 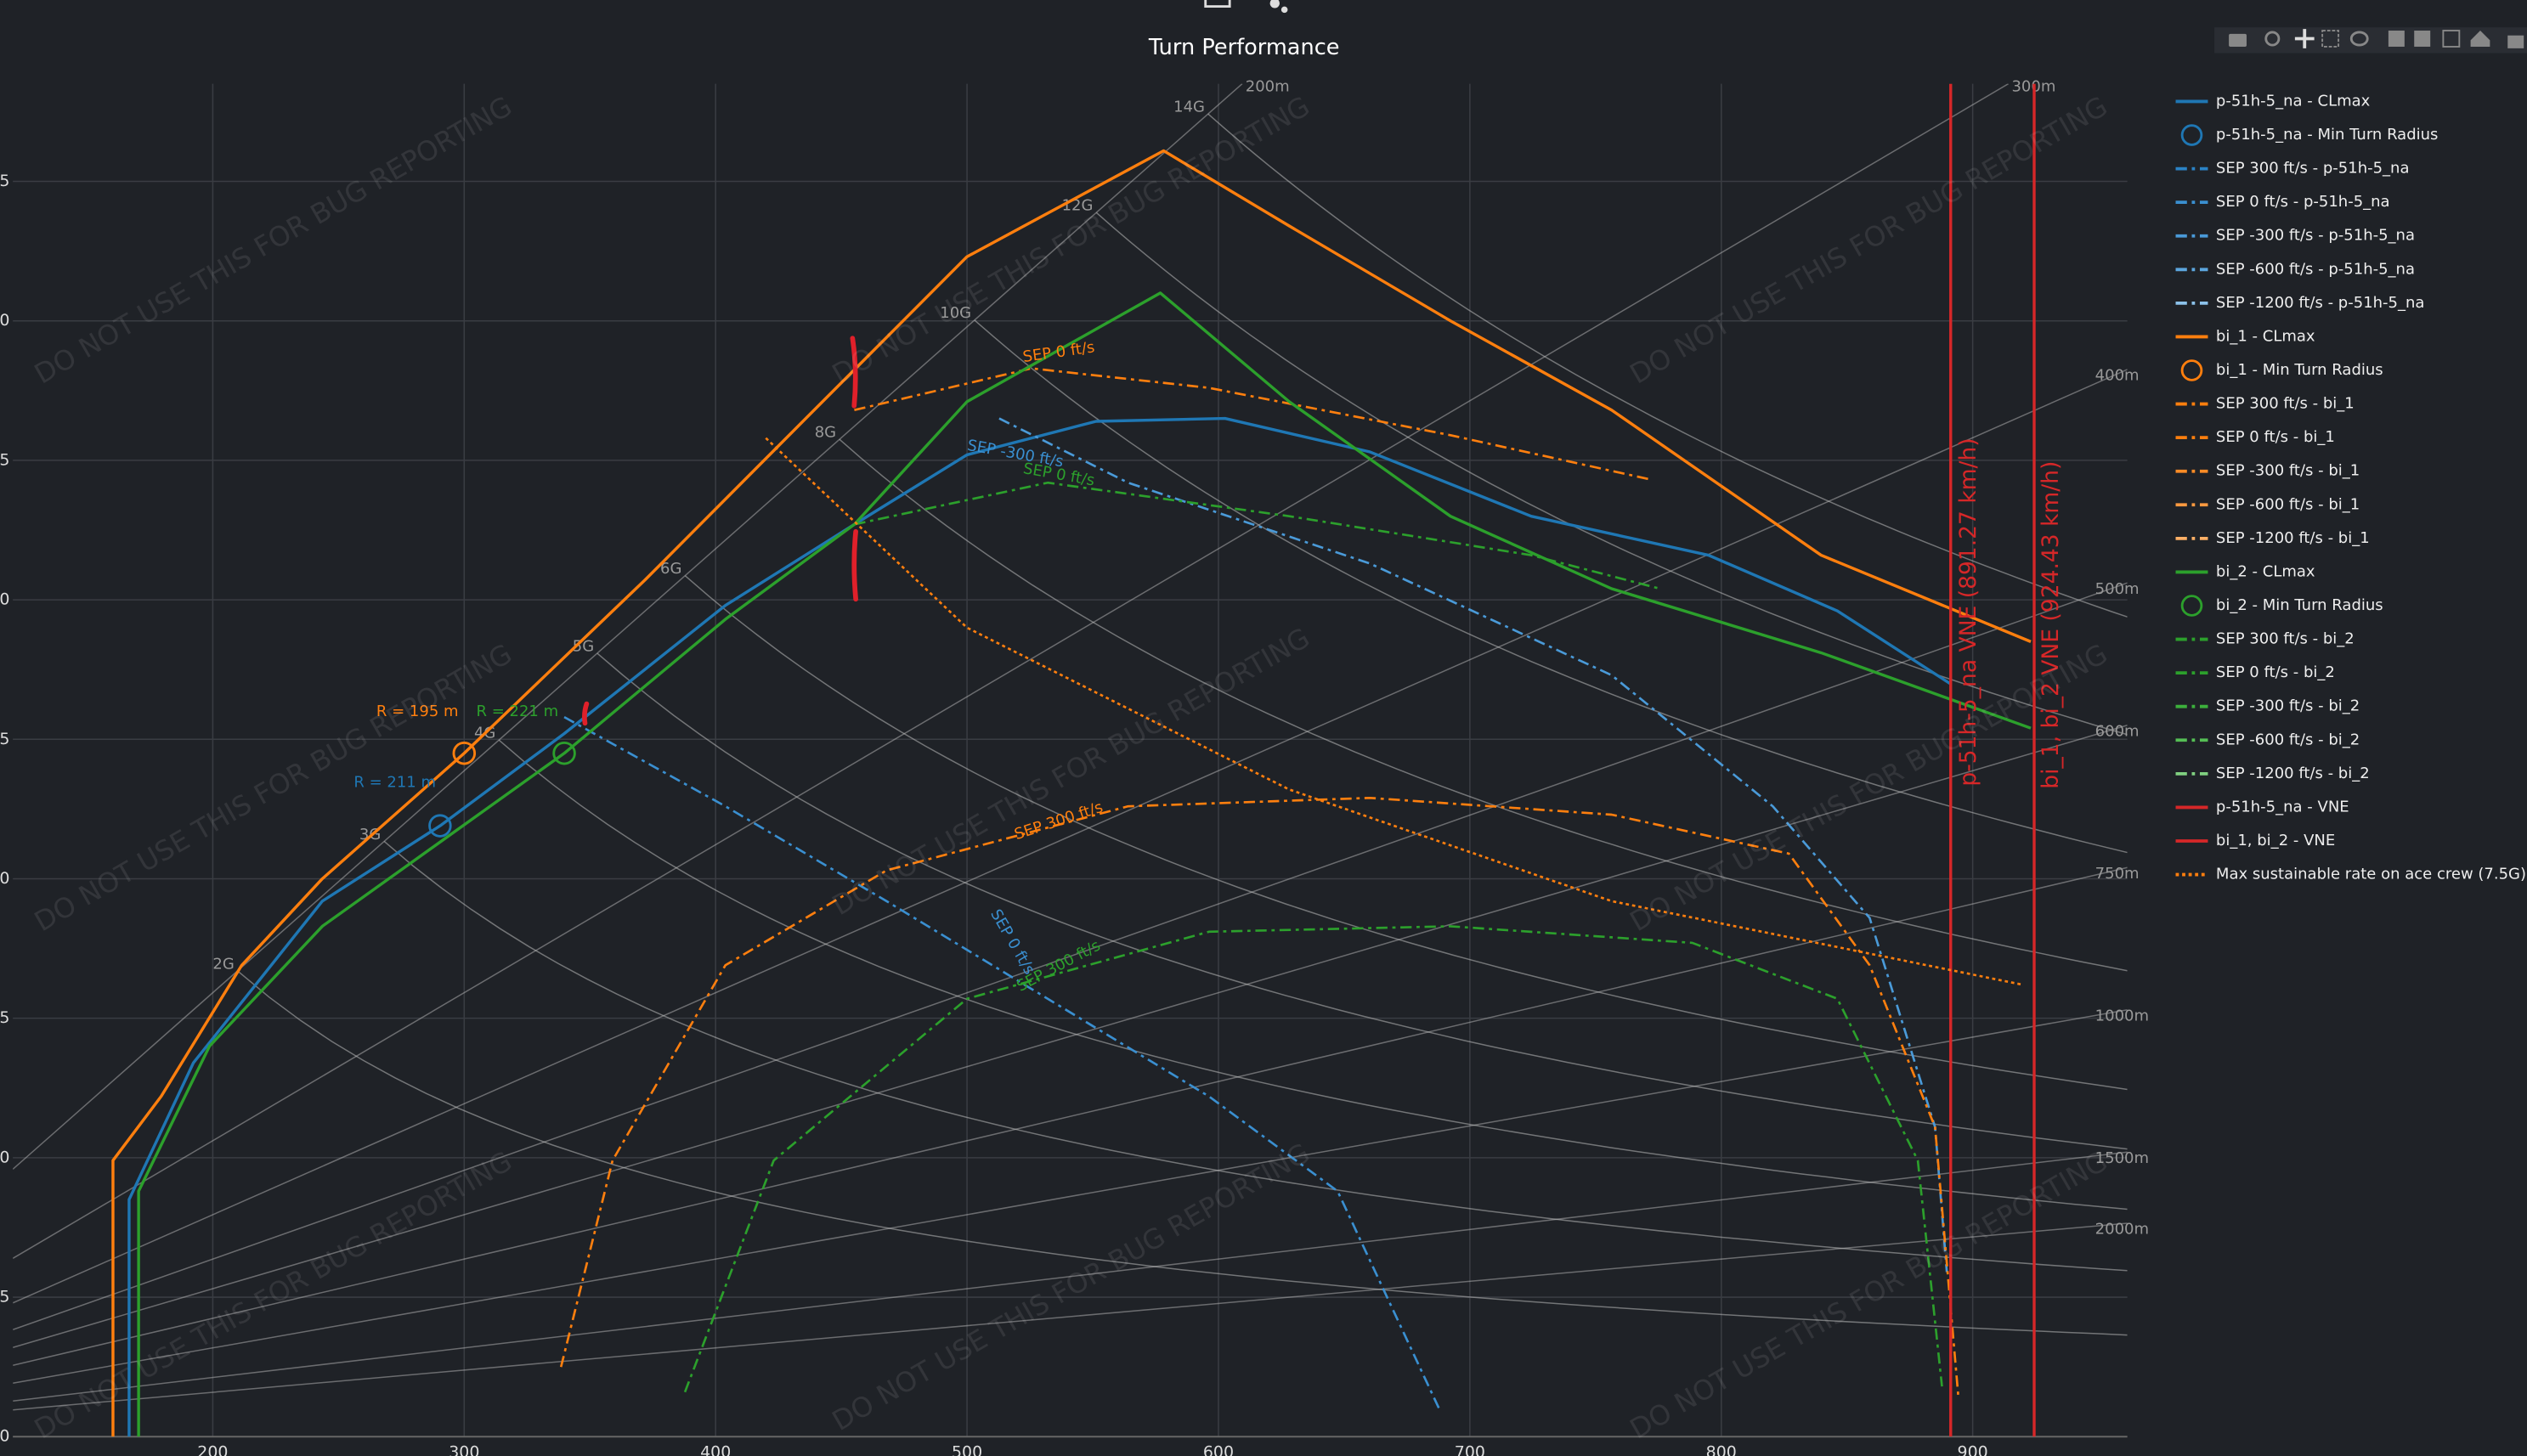 I want to click on legend-label: SEP -300 ft/s - p-51h-5_na, so click(x=2315, y=236).